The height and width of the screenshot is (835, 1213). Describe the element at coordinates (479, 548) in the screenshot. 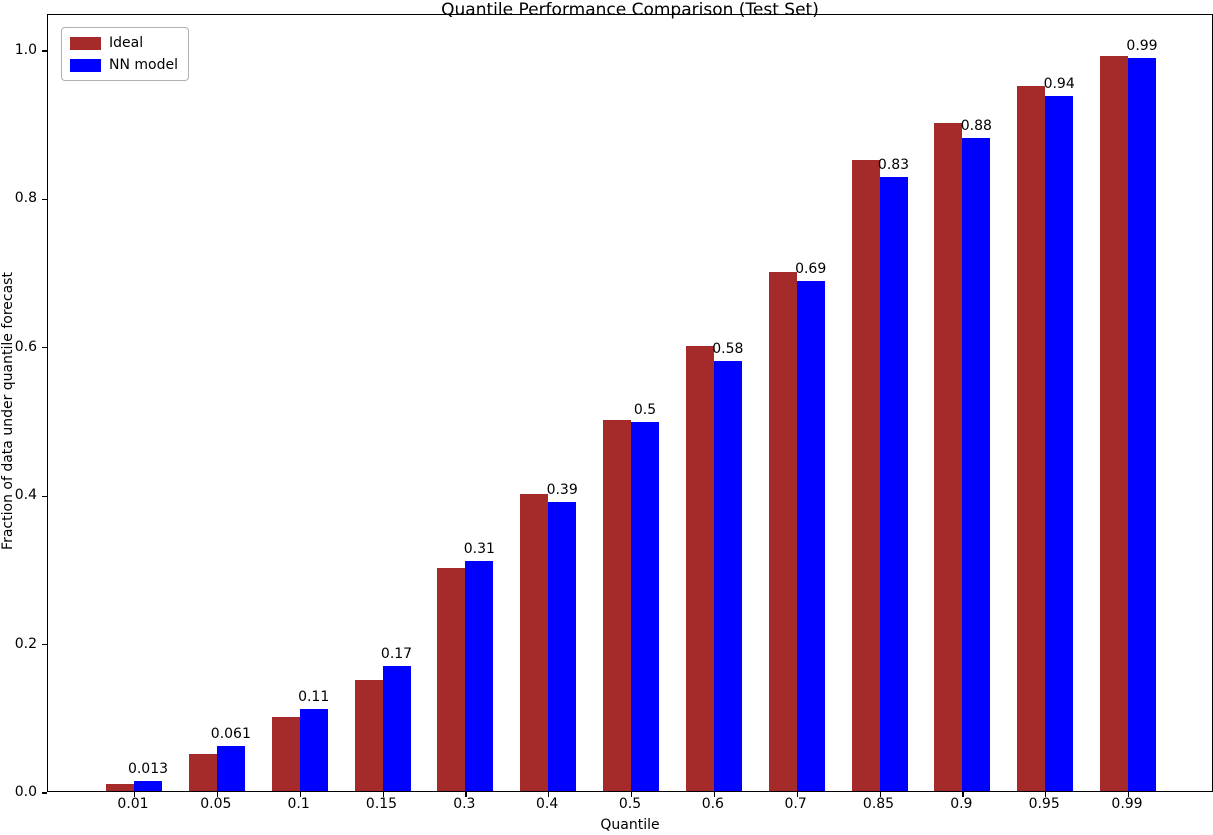

I see `bar-value-label: 0.31` at that location.